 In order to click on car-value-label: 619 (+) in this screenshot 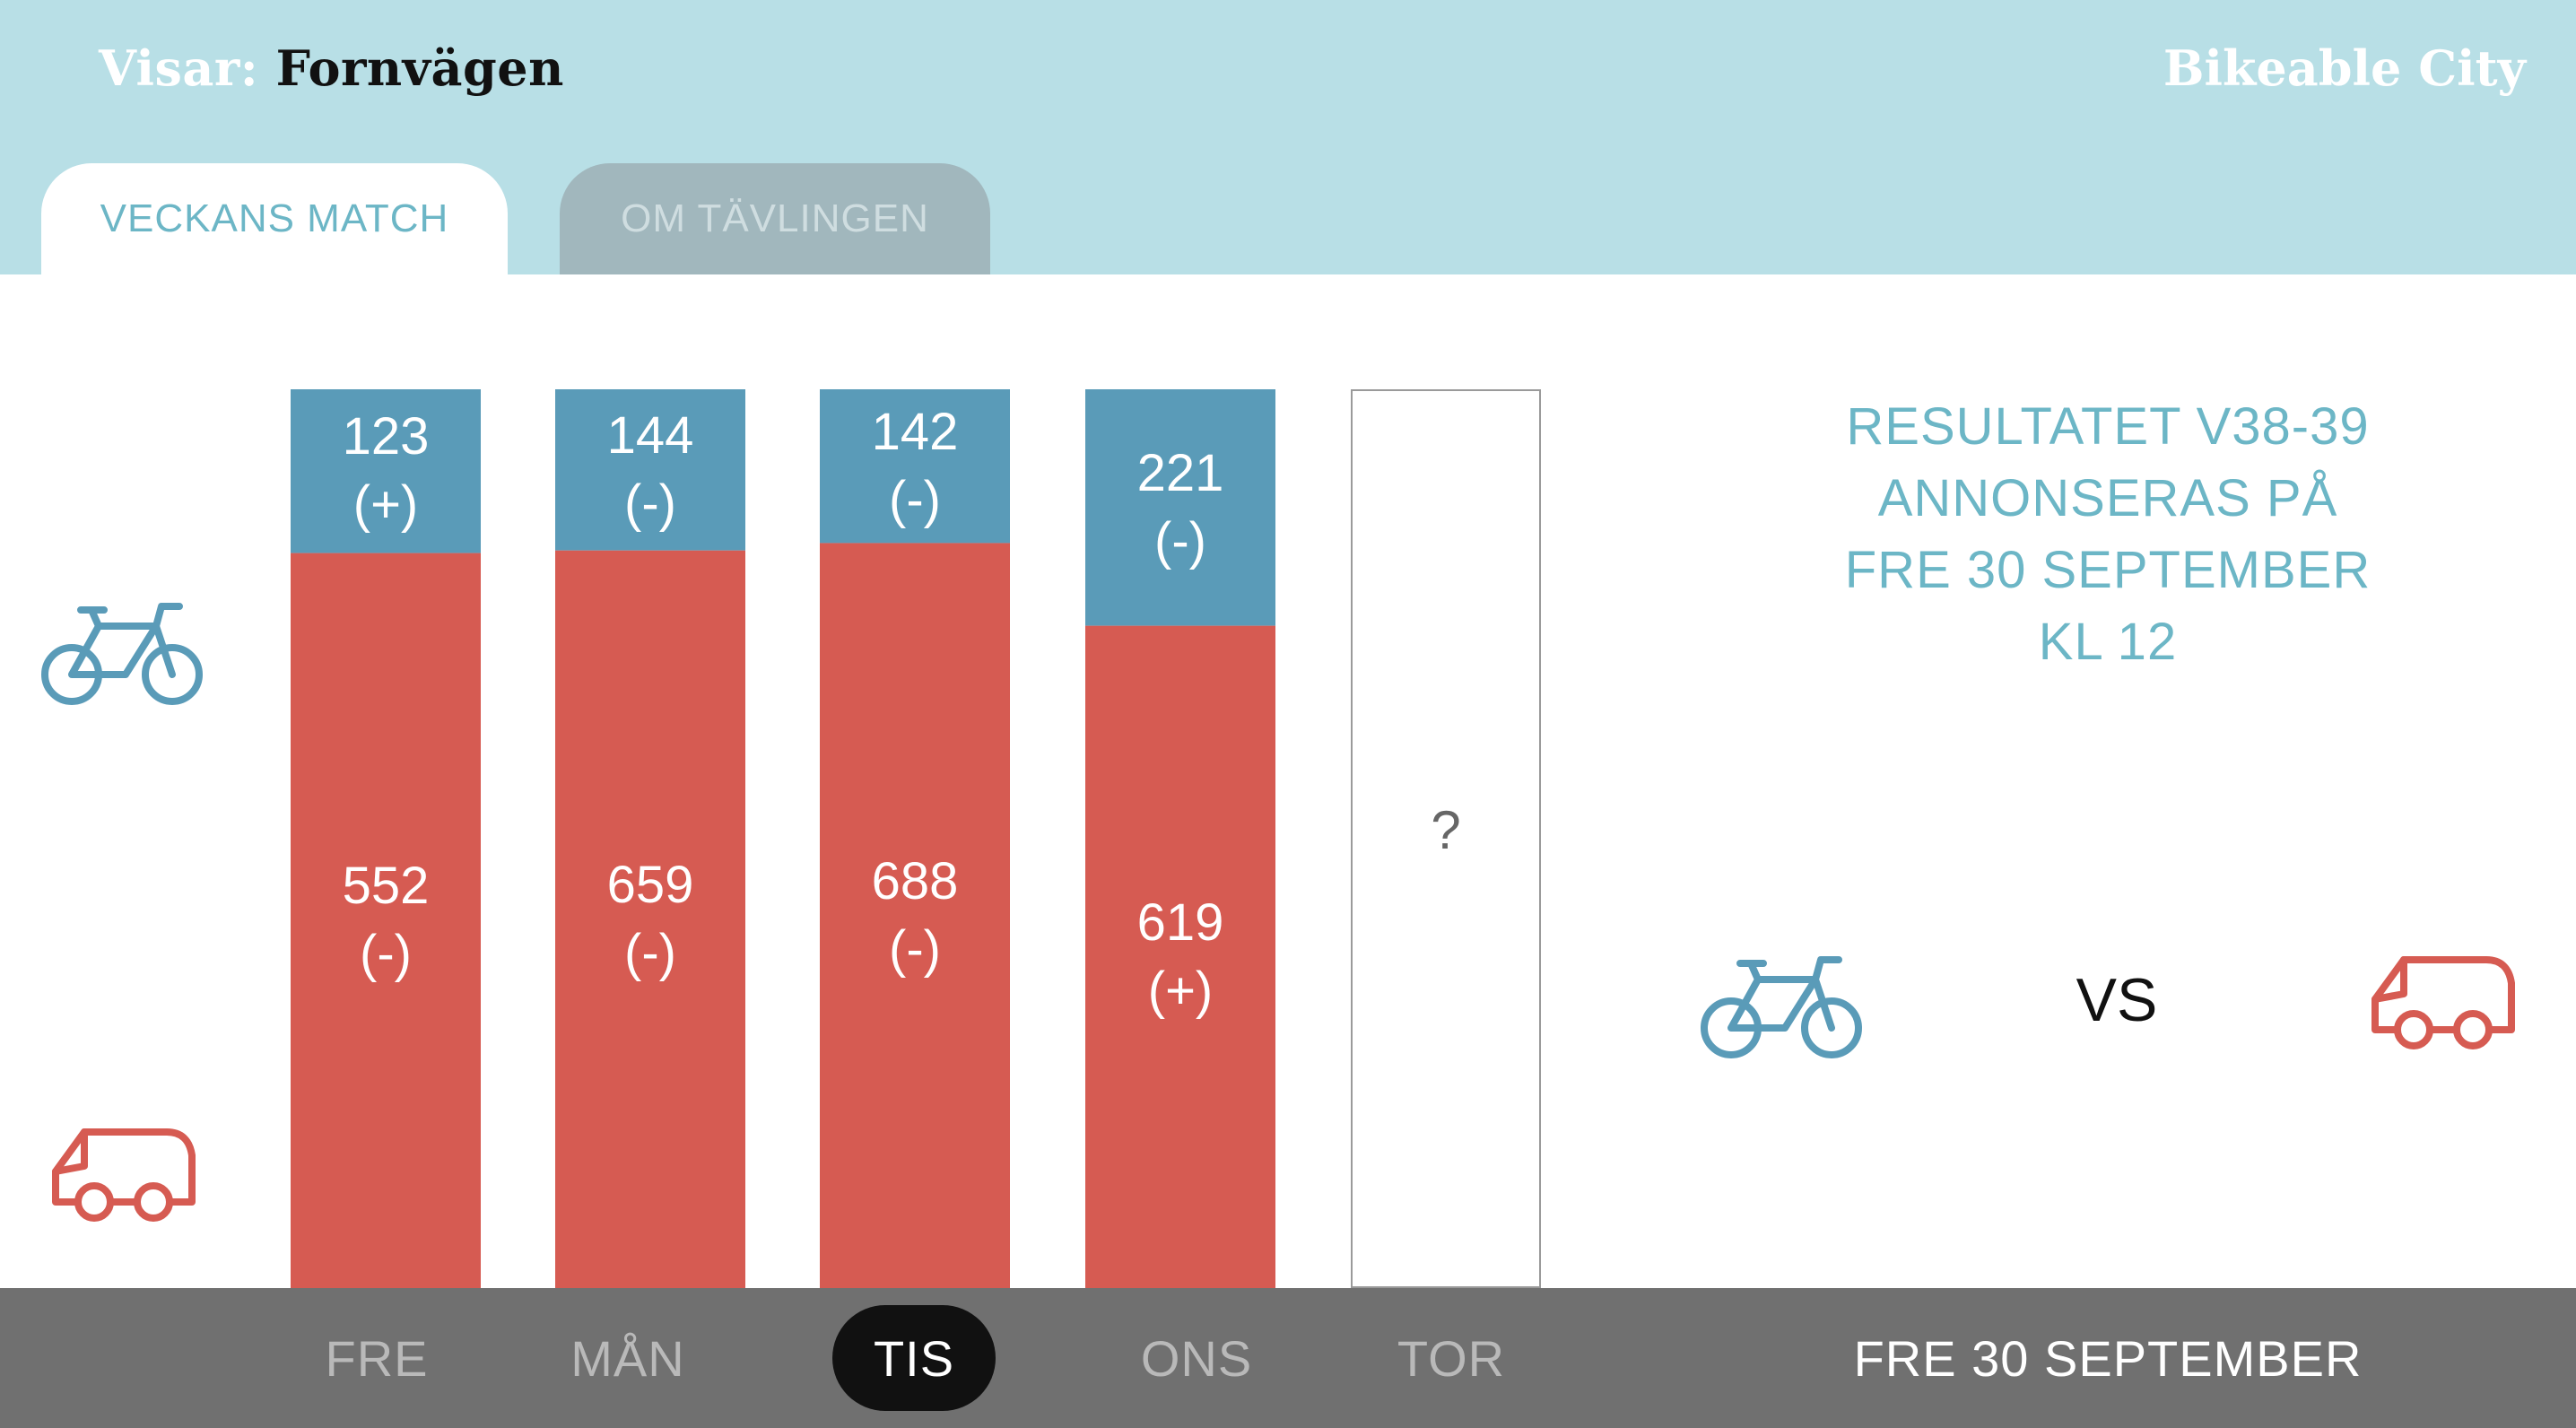, I will do `click(1180, 956)`.